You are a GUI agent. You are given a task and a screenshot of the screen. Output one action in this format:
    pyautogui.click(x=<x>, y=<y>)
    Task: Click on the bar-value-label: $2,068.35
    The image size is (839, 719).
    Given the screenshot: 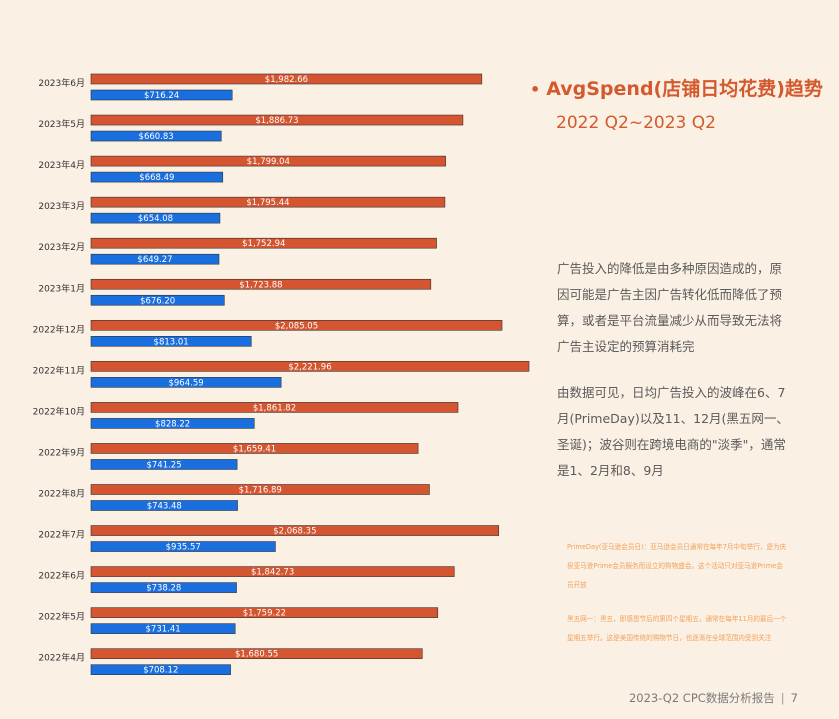 What is the action you would take?
    pyautogui.click(x=294, y=532)
    